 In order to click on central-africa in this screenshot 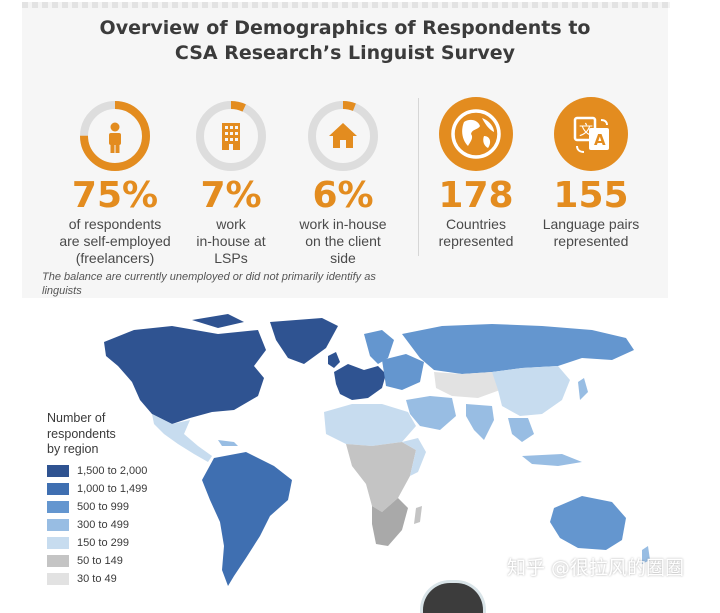, I will do `click(381, 477)`.